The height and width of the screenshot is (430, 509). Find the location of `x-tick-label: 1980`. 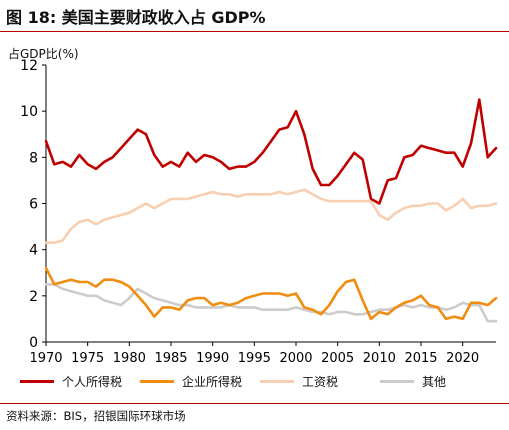

x-tick-label: 1980 is located at coordinates (129, 358).